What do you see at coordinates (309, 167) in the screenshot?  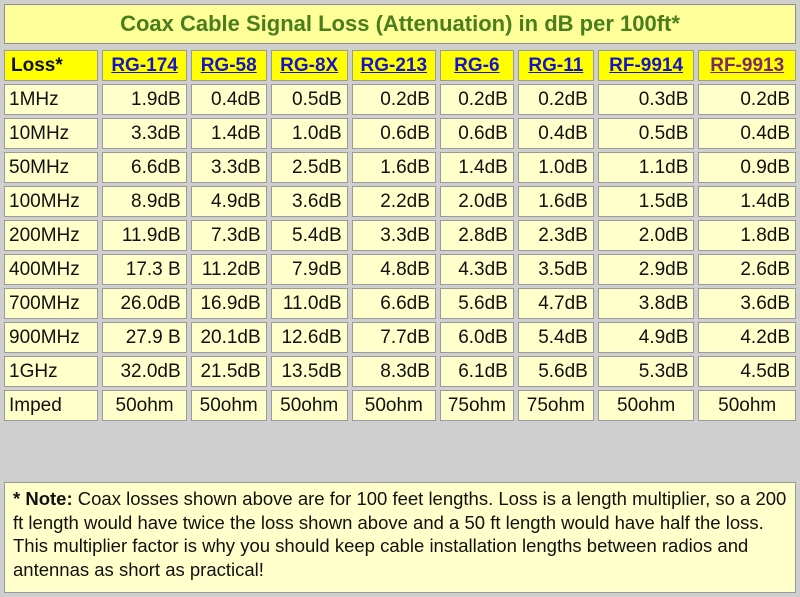 I see `table-cell: 2.5dB` at bounding box center [309, 167].